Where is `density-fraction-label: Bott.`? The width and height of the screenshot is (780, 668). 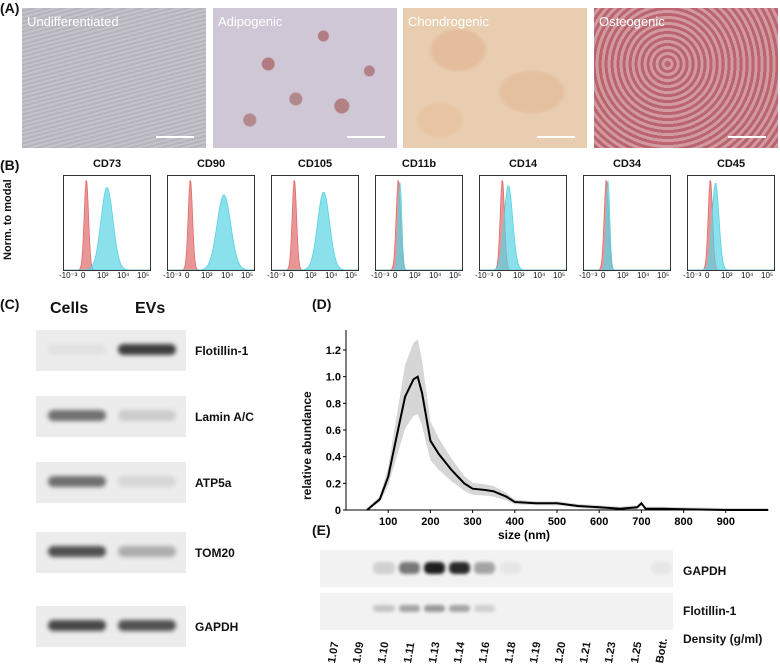 density-fraction-label: Bott. is located at coordinates (661, 651).